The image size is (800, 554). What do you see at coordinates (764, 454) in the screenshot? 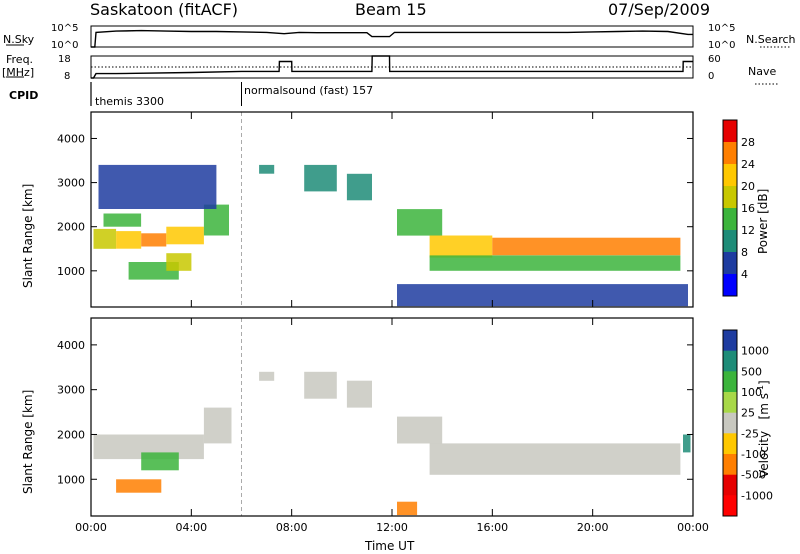
I see `velocity-colorbar-label-text: Velocity` at bounding box center [764, 454].